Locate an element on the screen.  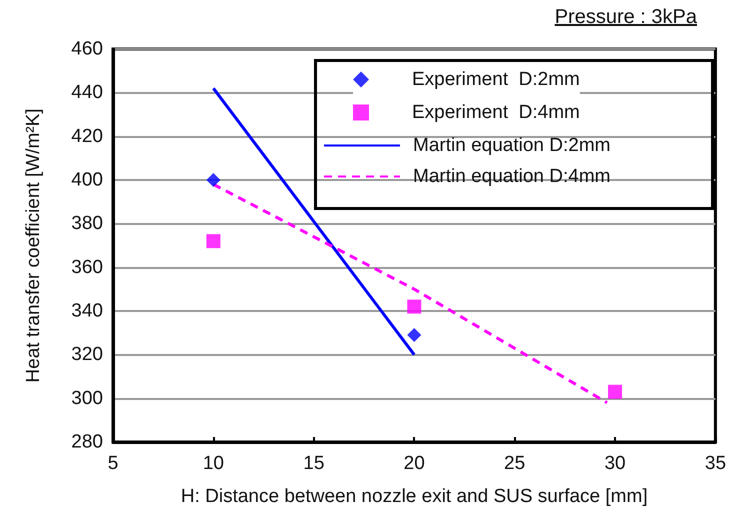
y-tick-label: 300 is located at coordinates (87, 398).